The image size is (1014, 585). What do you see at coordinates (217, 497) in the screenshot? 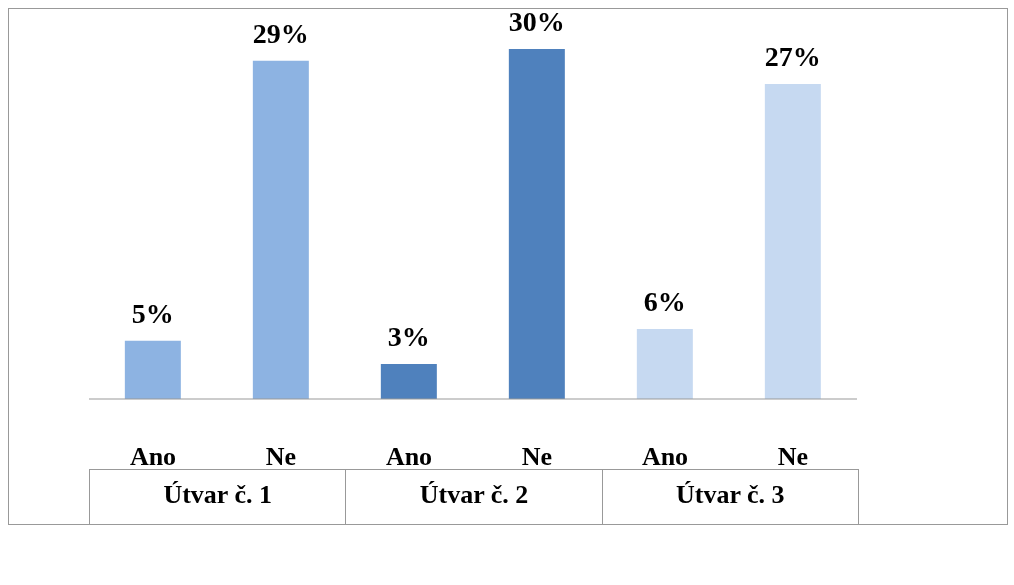
I see `text: Útvar č. 1` at bounding box center [217, 497].